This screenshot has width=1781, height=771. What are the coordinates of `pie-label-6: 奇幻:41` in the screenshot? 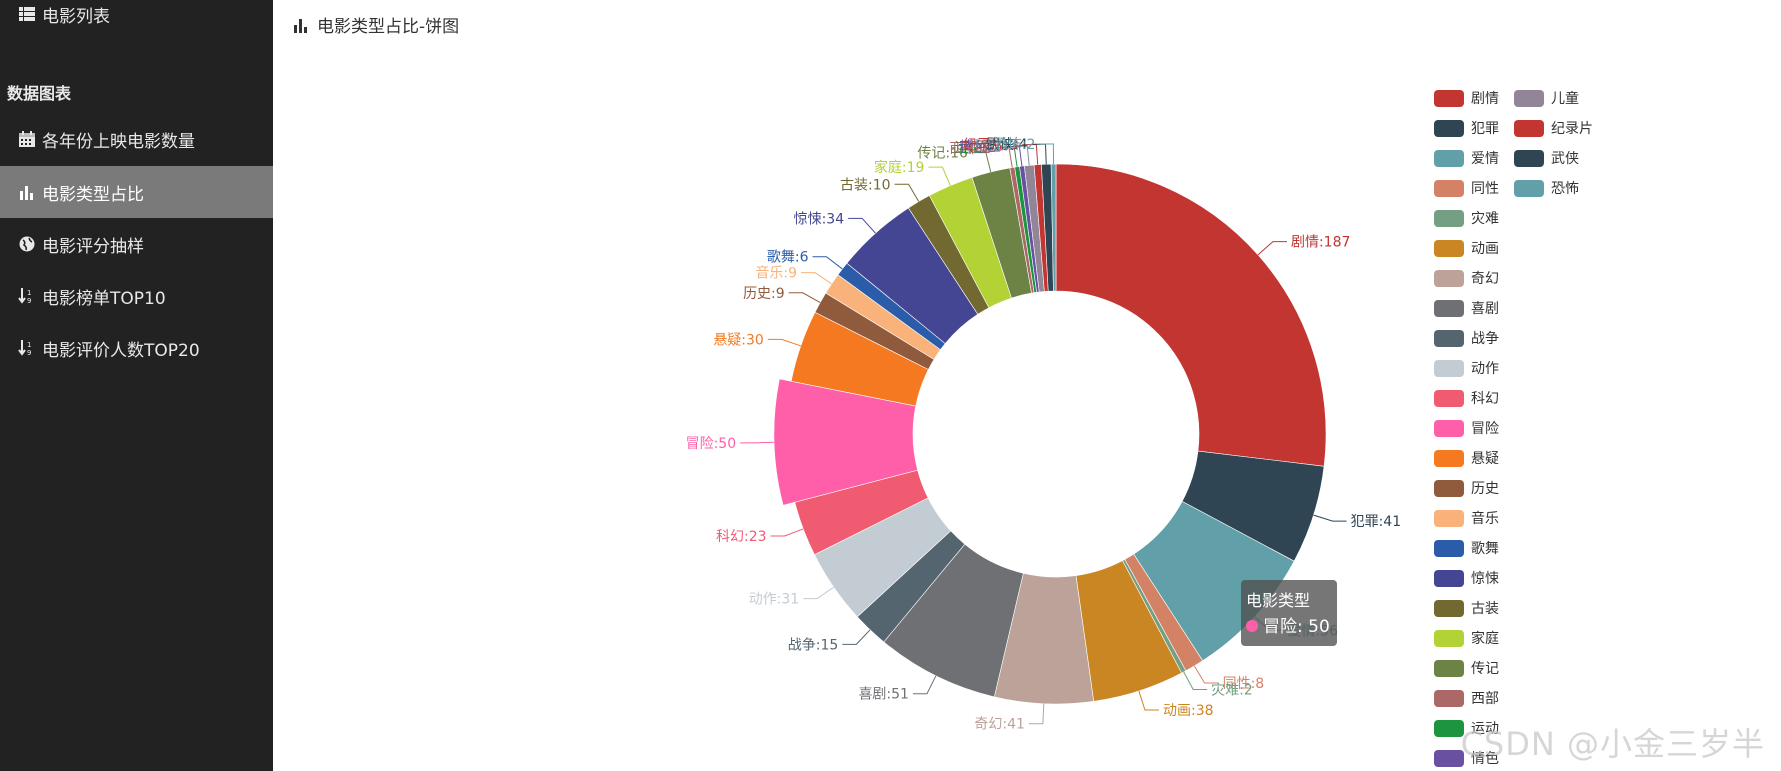 It's located at (999, 724).